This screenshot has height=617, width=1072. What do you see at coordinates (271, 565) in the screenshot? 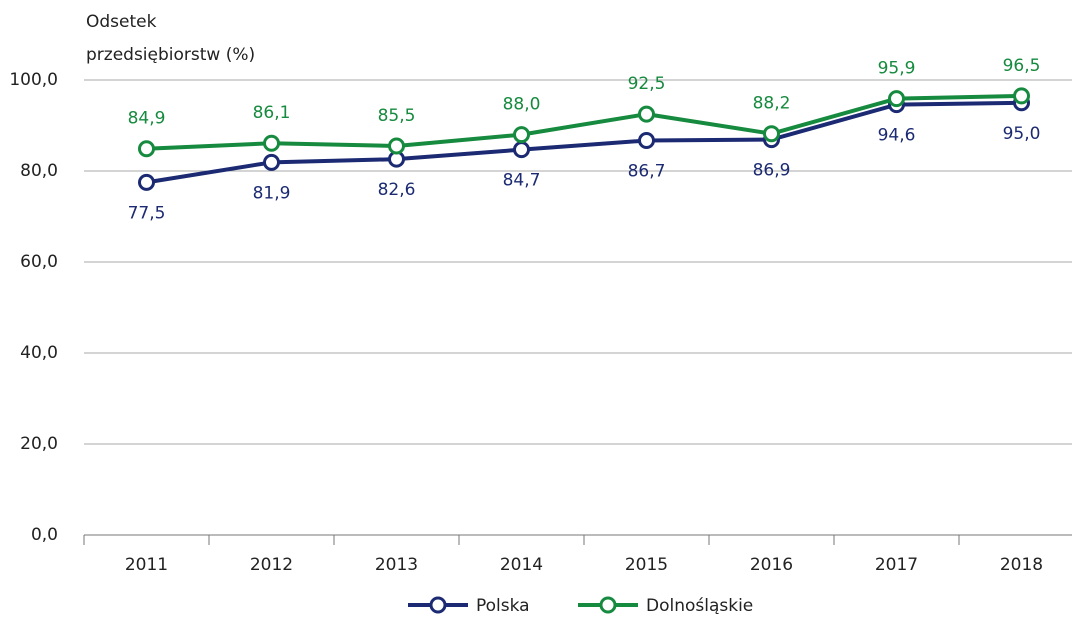
I see `x-tick-label: 2012` at bounding box center [271, 565].